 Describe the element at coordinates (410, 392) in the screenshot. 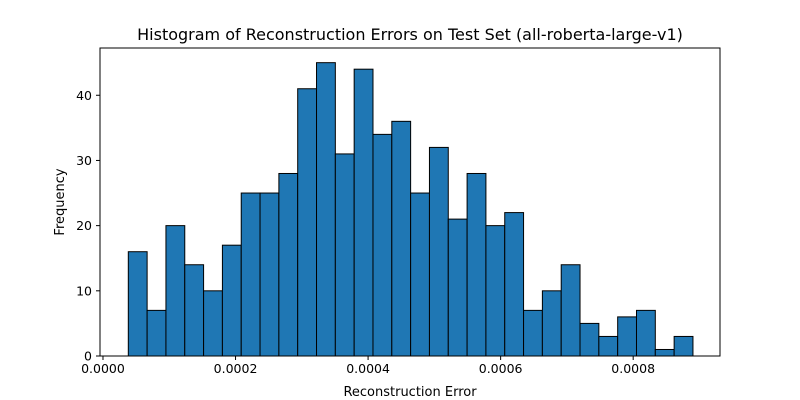

I see `x-axis-label: Reconstruction Error` at that location.